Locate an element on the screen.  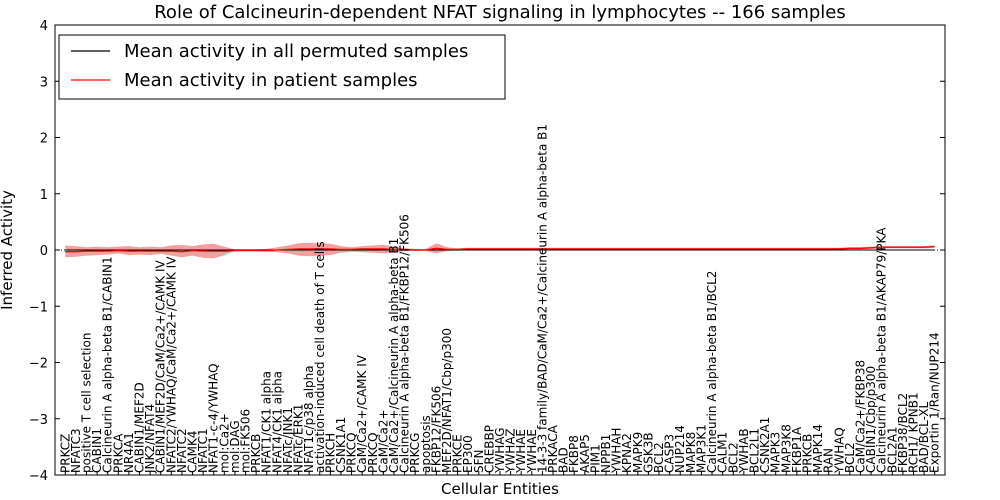
x-tick-label: apoptosis is located at coordinates (426, 444).